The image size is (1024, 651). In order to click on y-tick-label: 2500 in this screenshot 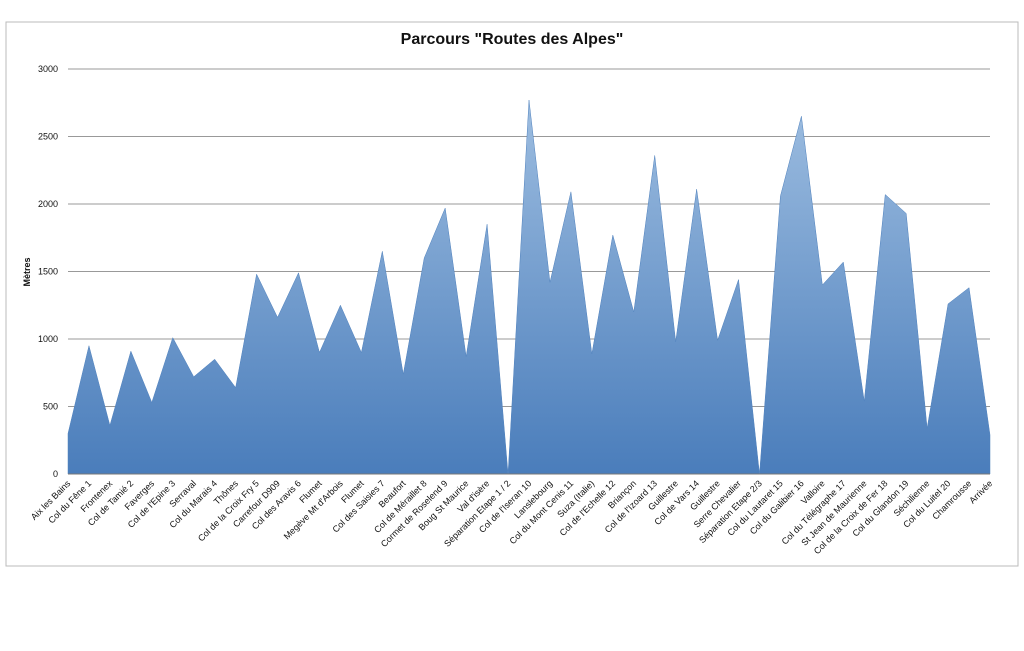, I will do `click(48, 137)`.